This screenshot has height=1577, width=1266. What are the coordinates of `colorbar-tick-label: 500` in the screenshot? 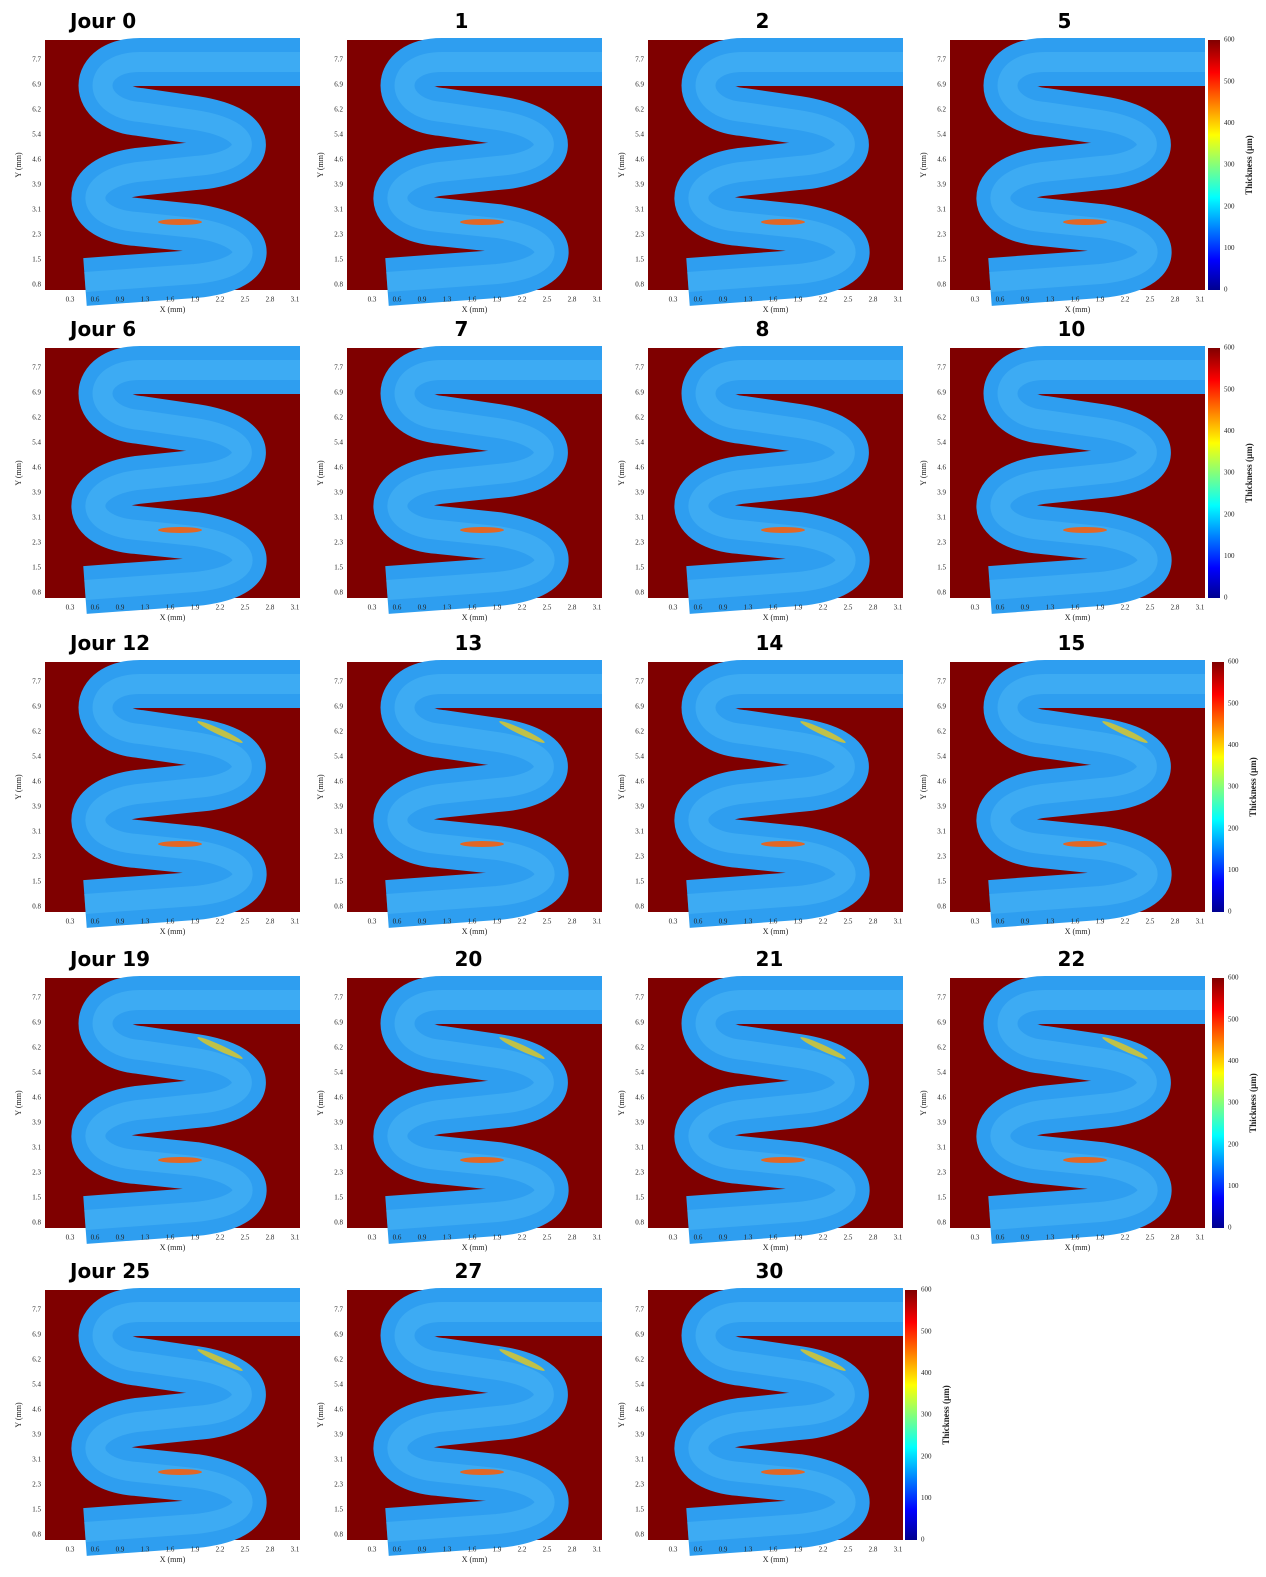 It's located at (1229, 389).